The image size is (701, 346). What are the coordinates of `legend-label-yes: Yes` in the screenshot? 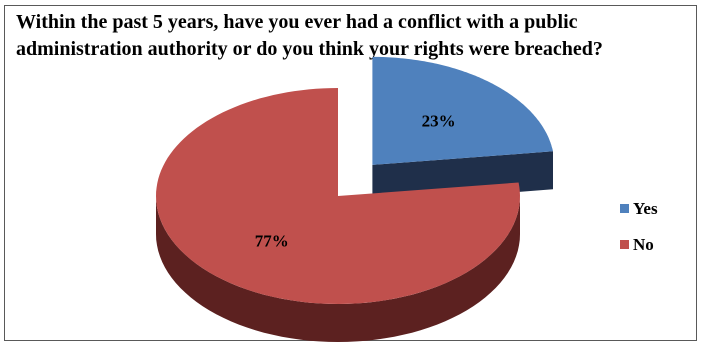 It's located at (645, 208).